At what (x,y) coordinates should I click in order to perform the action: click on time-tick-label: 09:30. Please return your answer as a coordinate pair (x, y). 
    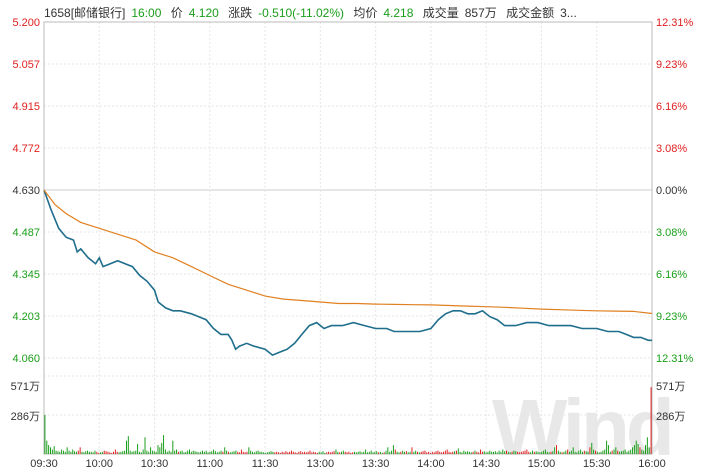
    Looking at the image, I should click on (44, 464).